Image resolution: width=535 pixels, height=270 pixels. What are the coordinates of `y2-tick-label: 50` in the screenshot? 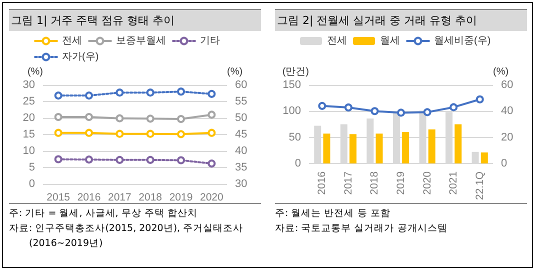 It's located at (241, 118).